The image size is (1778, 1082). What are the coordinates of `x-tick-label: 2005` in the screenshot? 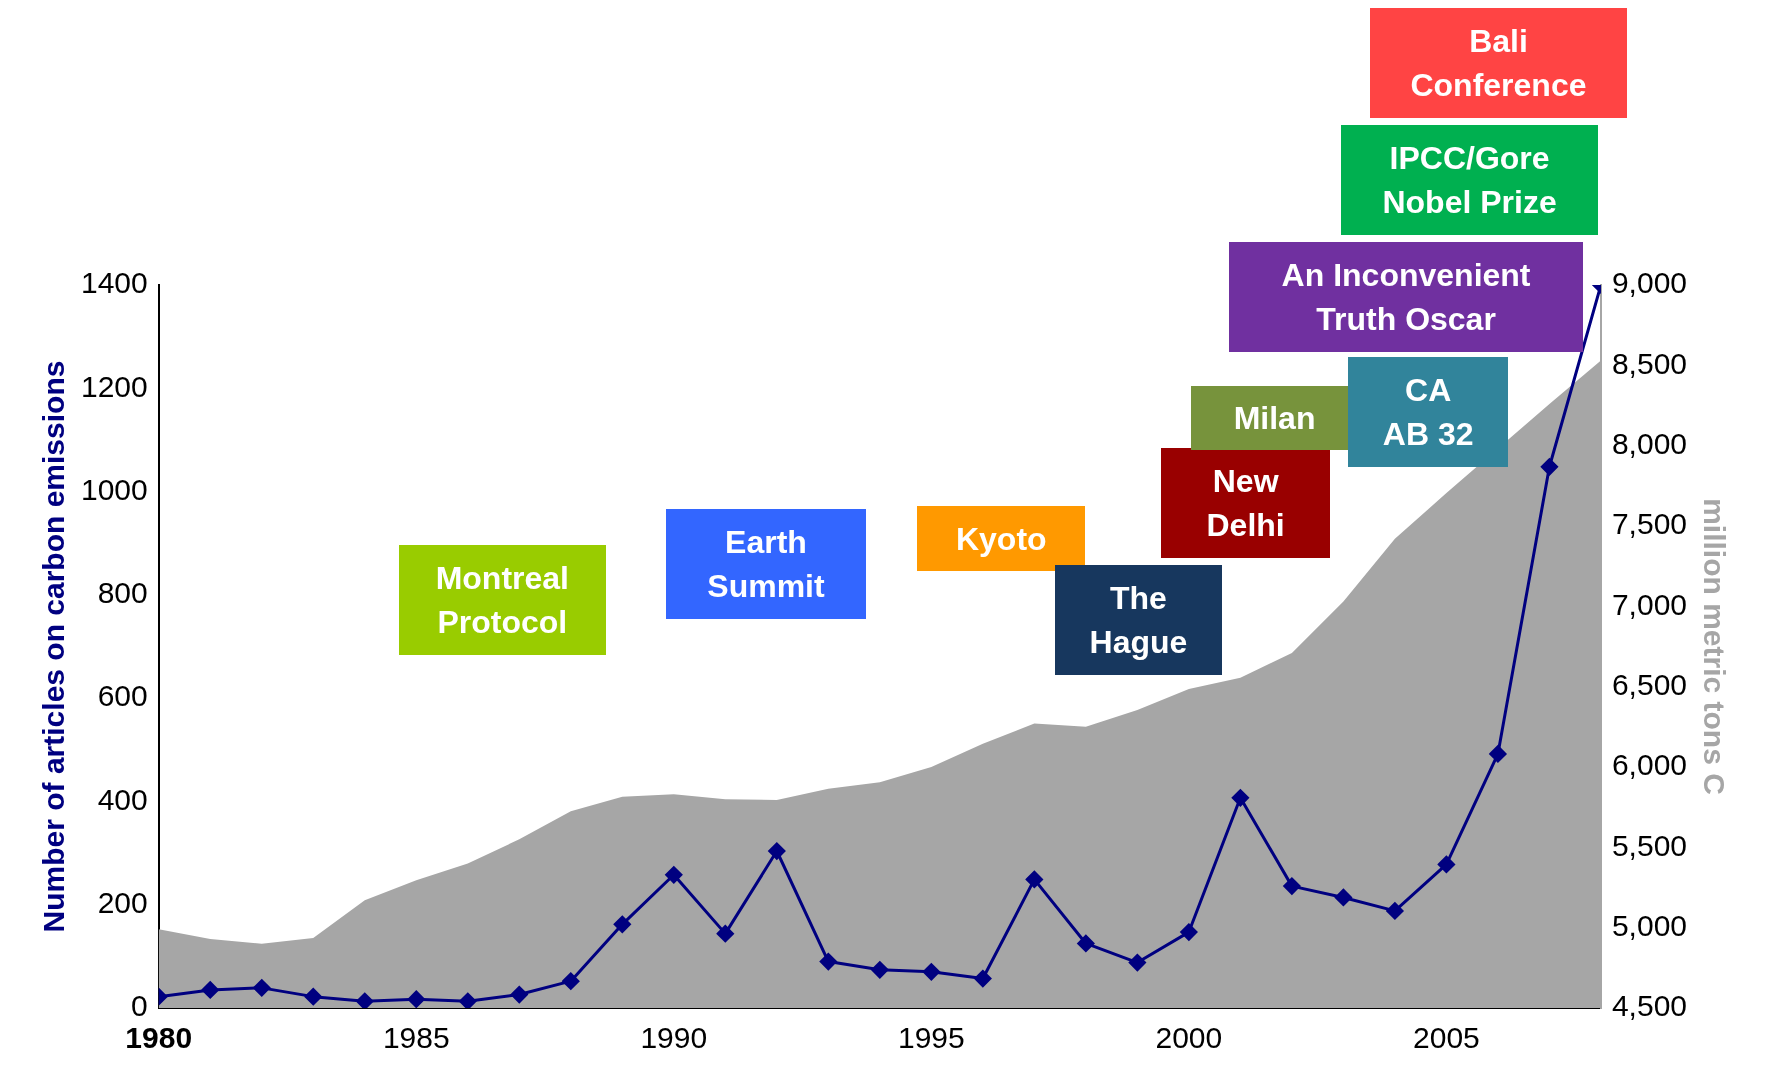 It's located at (1446, 1038).